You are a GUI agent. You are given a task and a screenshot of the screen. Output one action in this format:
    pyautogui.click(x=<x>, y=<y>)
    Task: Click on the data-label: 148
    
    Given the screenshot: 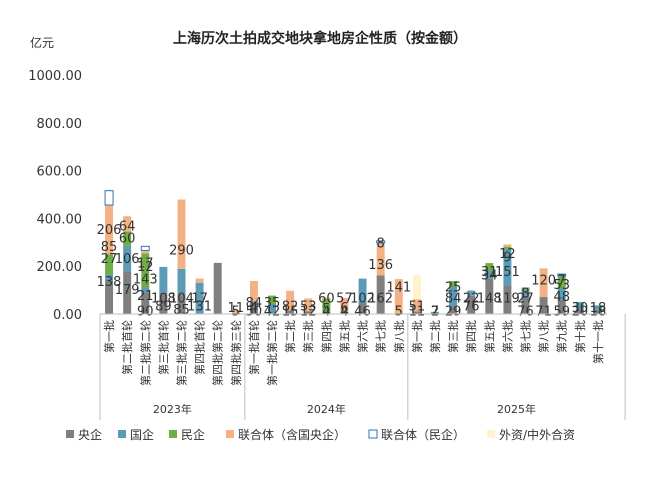 What is the action you would take?
    pyautogui.click(x=489, y=298)
    